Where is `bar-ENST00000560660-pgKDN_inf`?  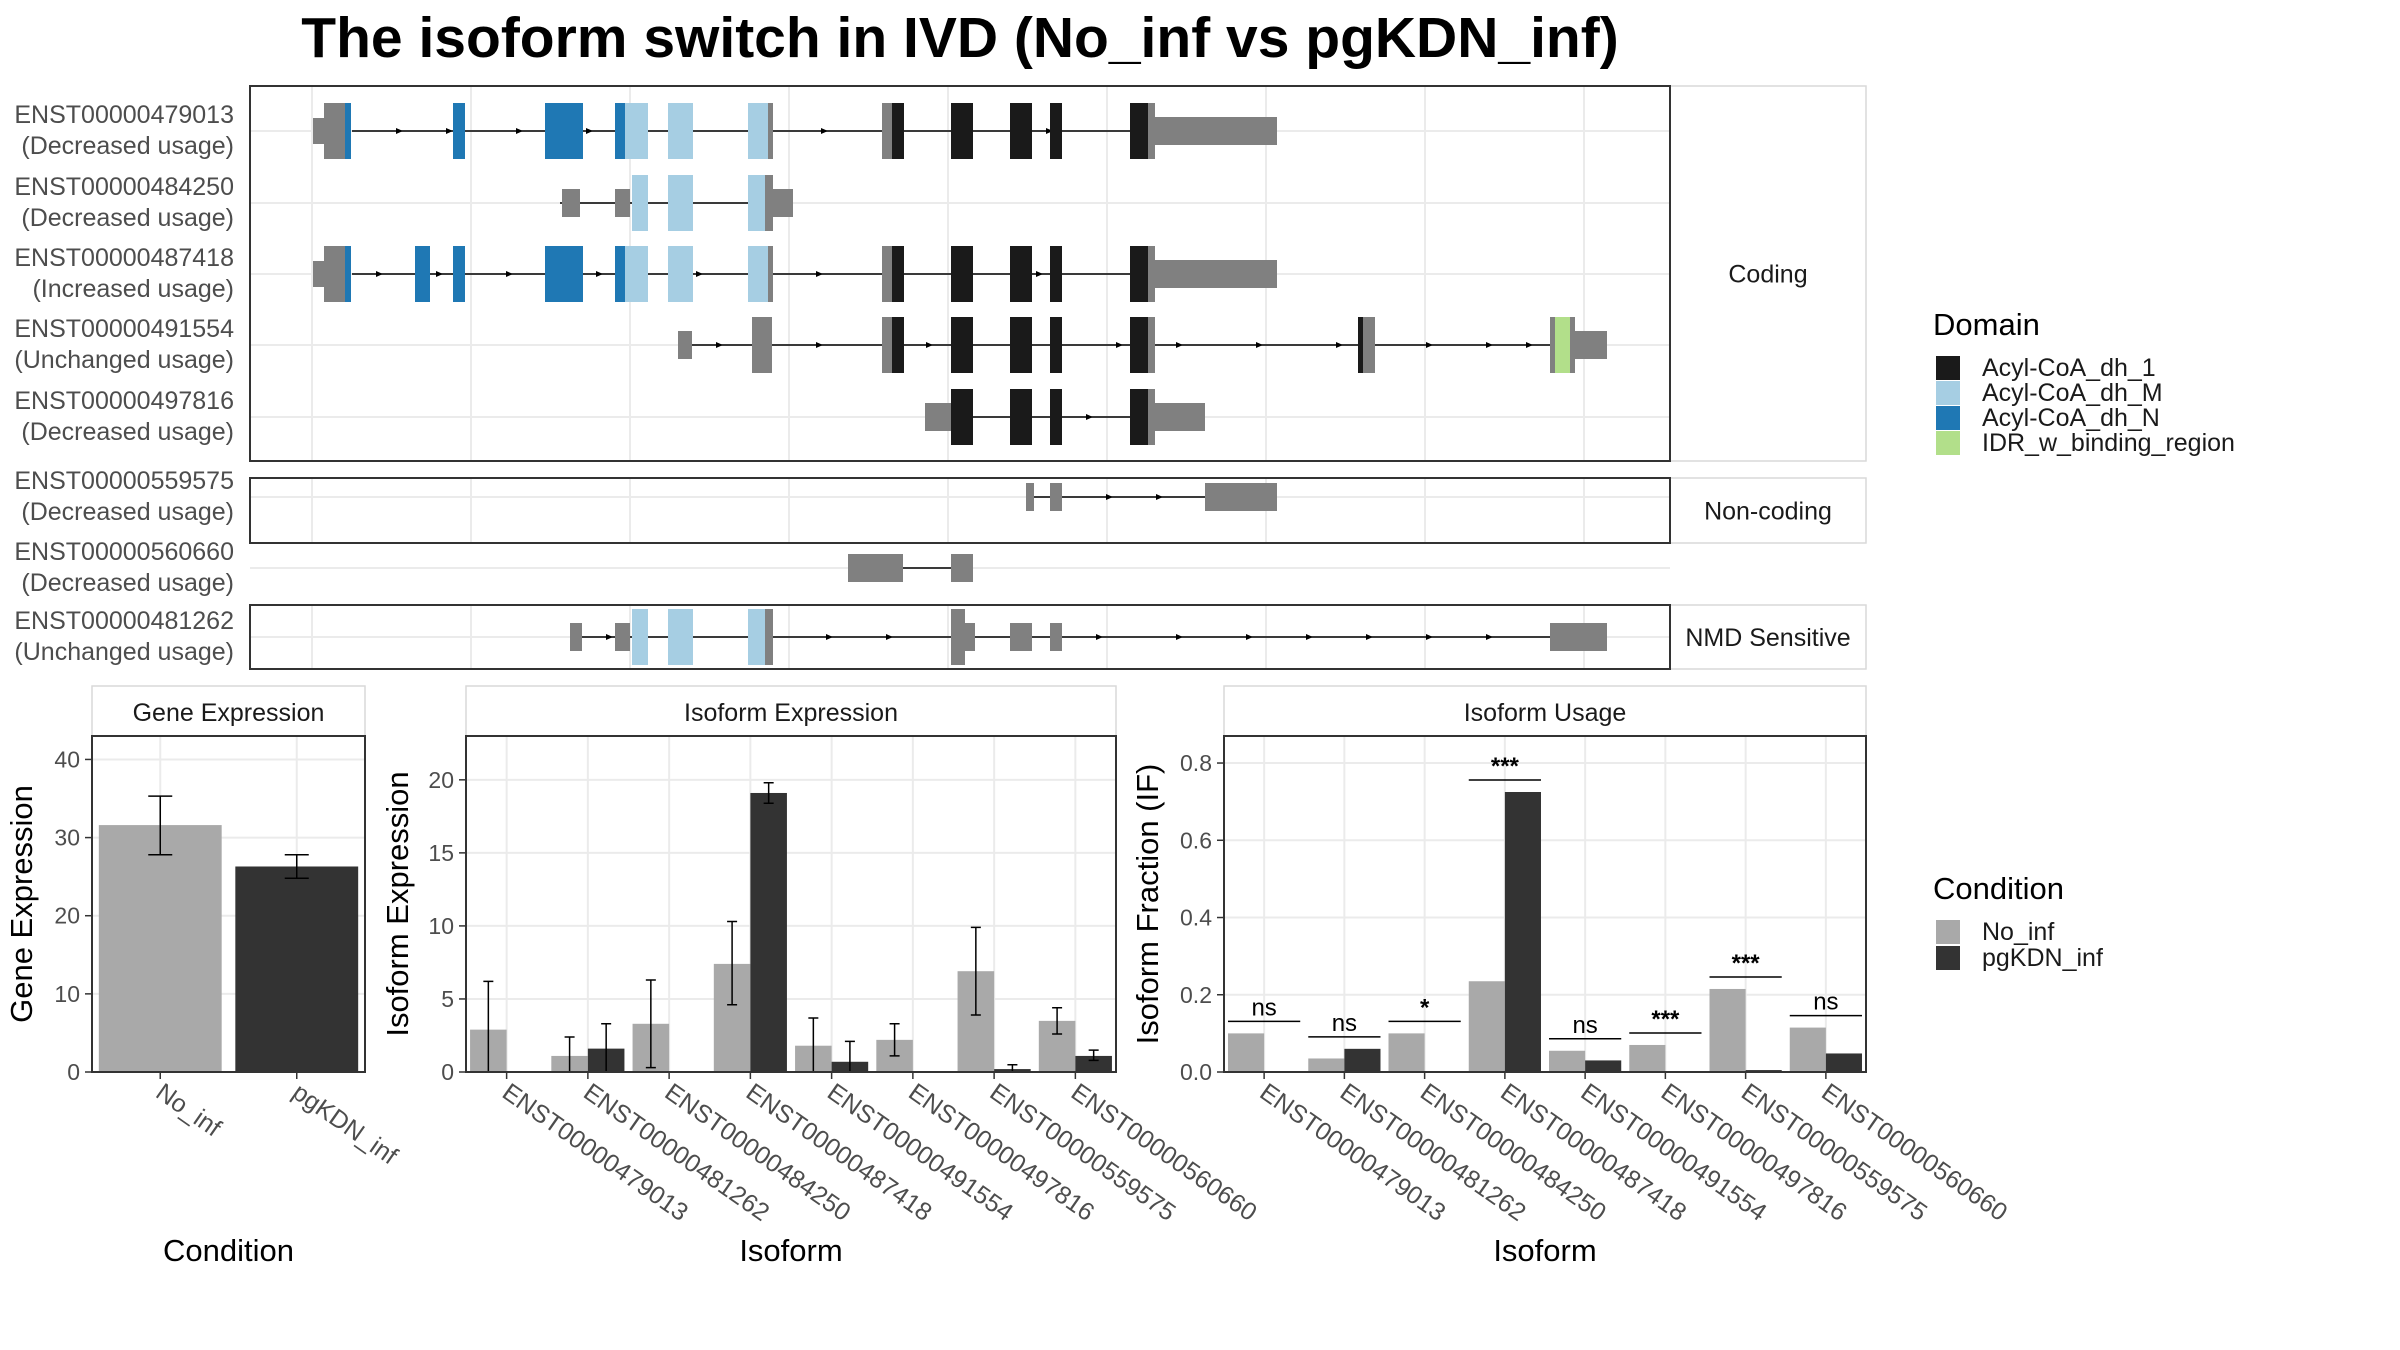 bar-ENST00000560660-pgKDN_inf is located at coordinates (1843, 1062).